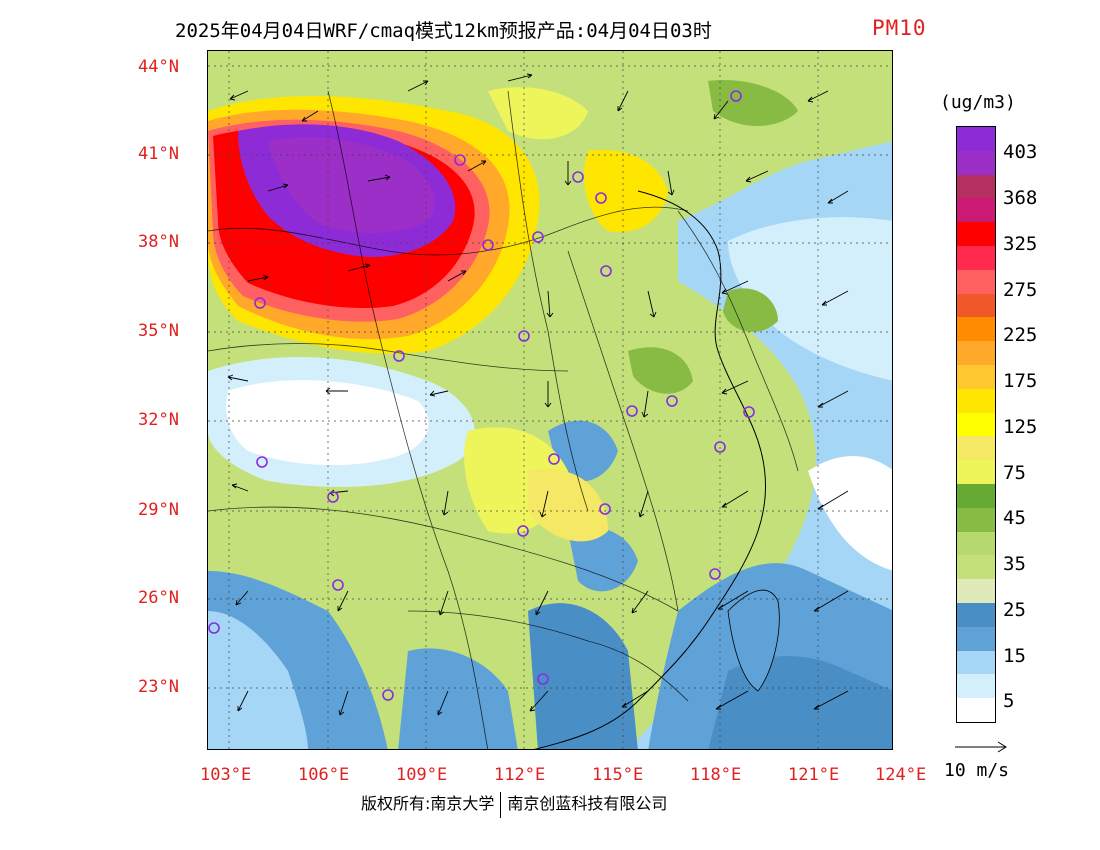  Describe the element at coordinates (443, 31) in the screenshot. I see `map-title: 2025年04月04日WRF/cmaq模式12km预报产品:04月04日03时` at that location.